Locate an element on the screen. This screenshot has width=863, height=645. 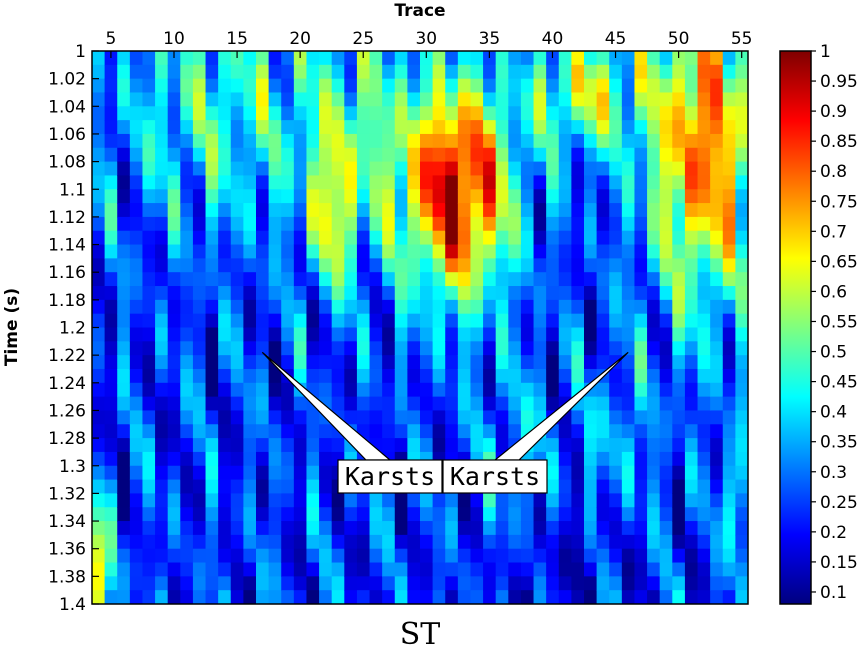
annotation-box is located at coordinates (390, 476).